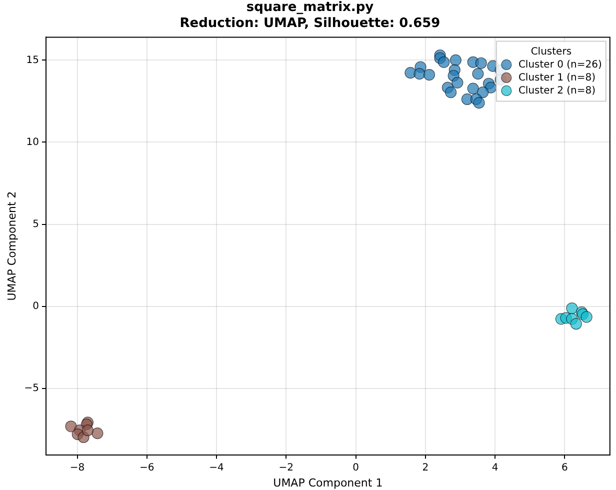 This screenshot has width=616, height=490. Describe the element at coordinates (355, 468) in the screenshot. I see `x-tick-label: 0` at that location.